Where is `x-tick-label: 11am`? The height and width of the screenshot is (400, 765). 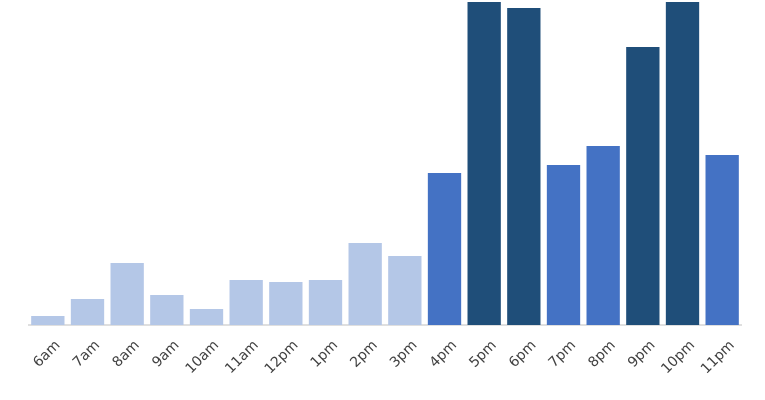
x-tick-label: 11am is located at coordinates (242, 357).